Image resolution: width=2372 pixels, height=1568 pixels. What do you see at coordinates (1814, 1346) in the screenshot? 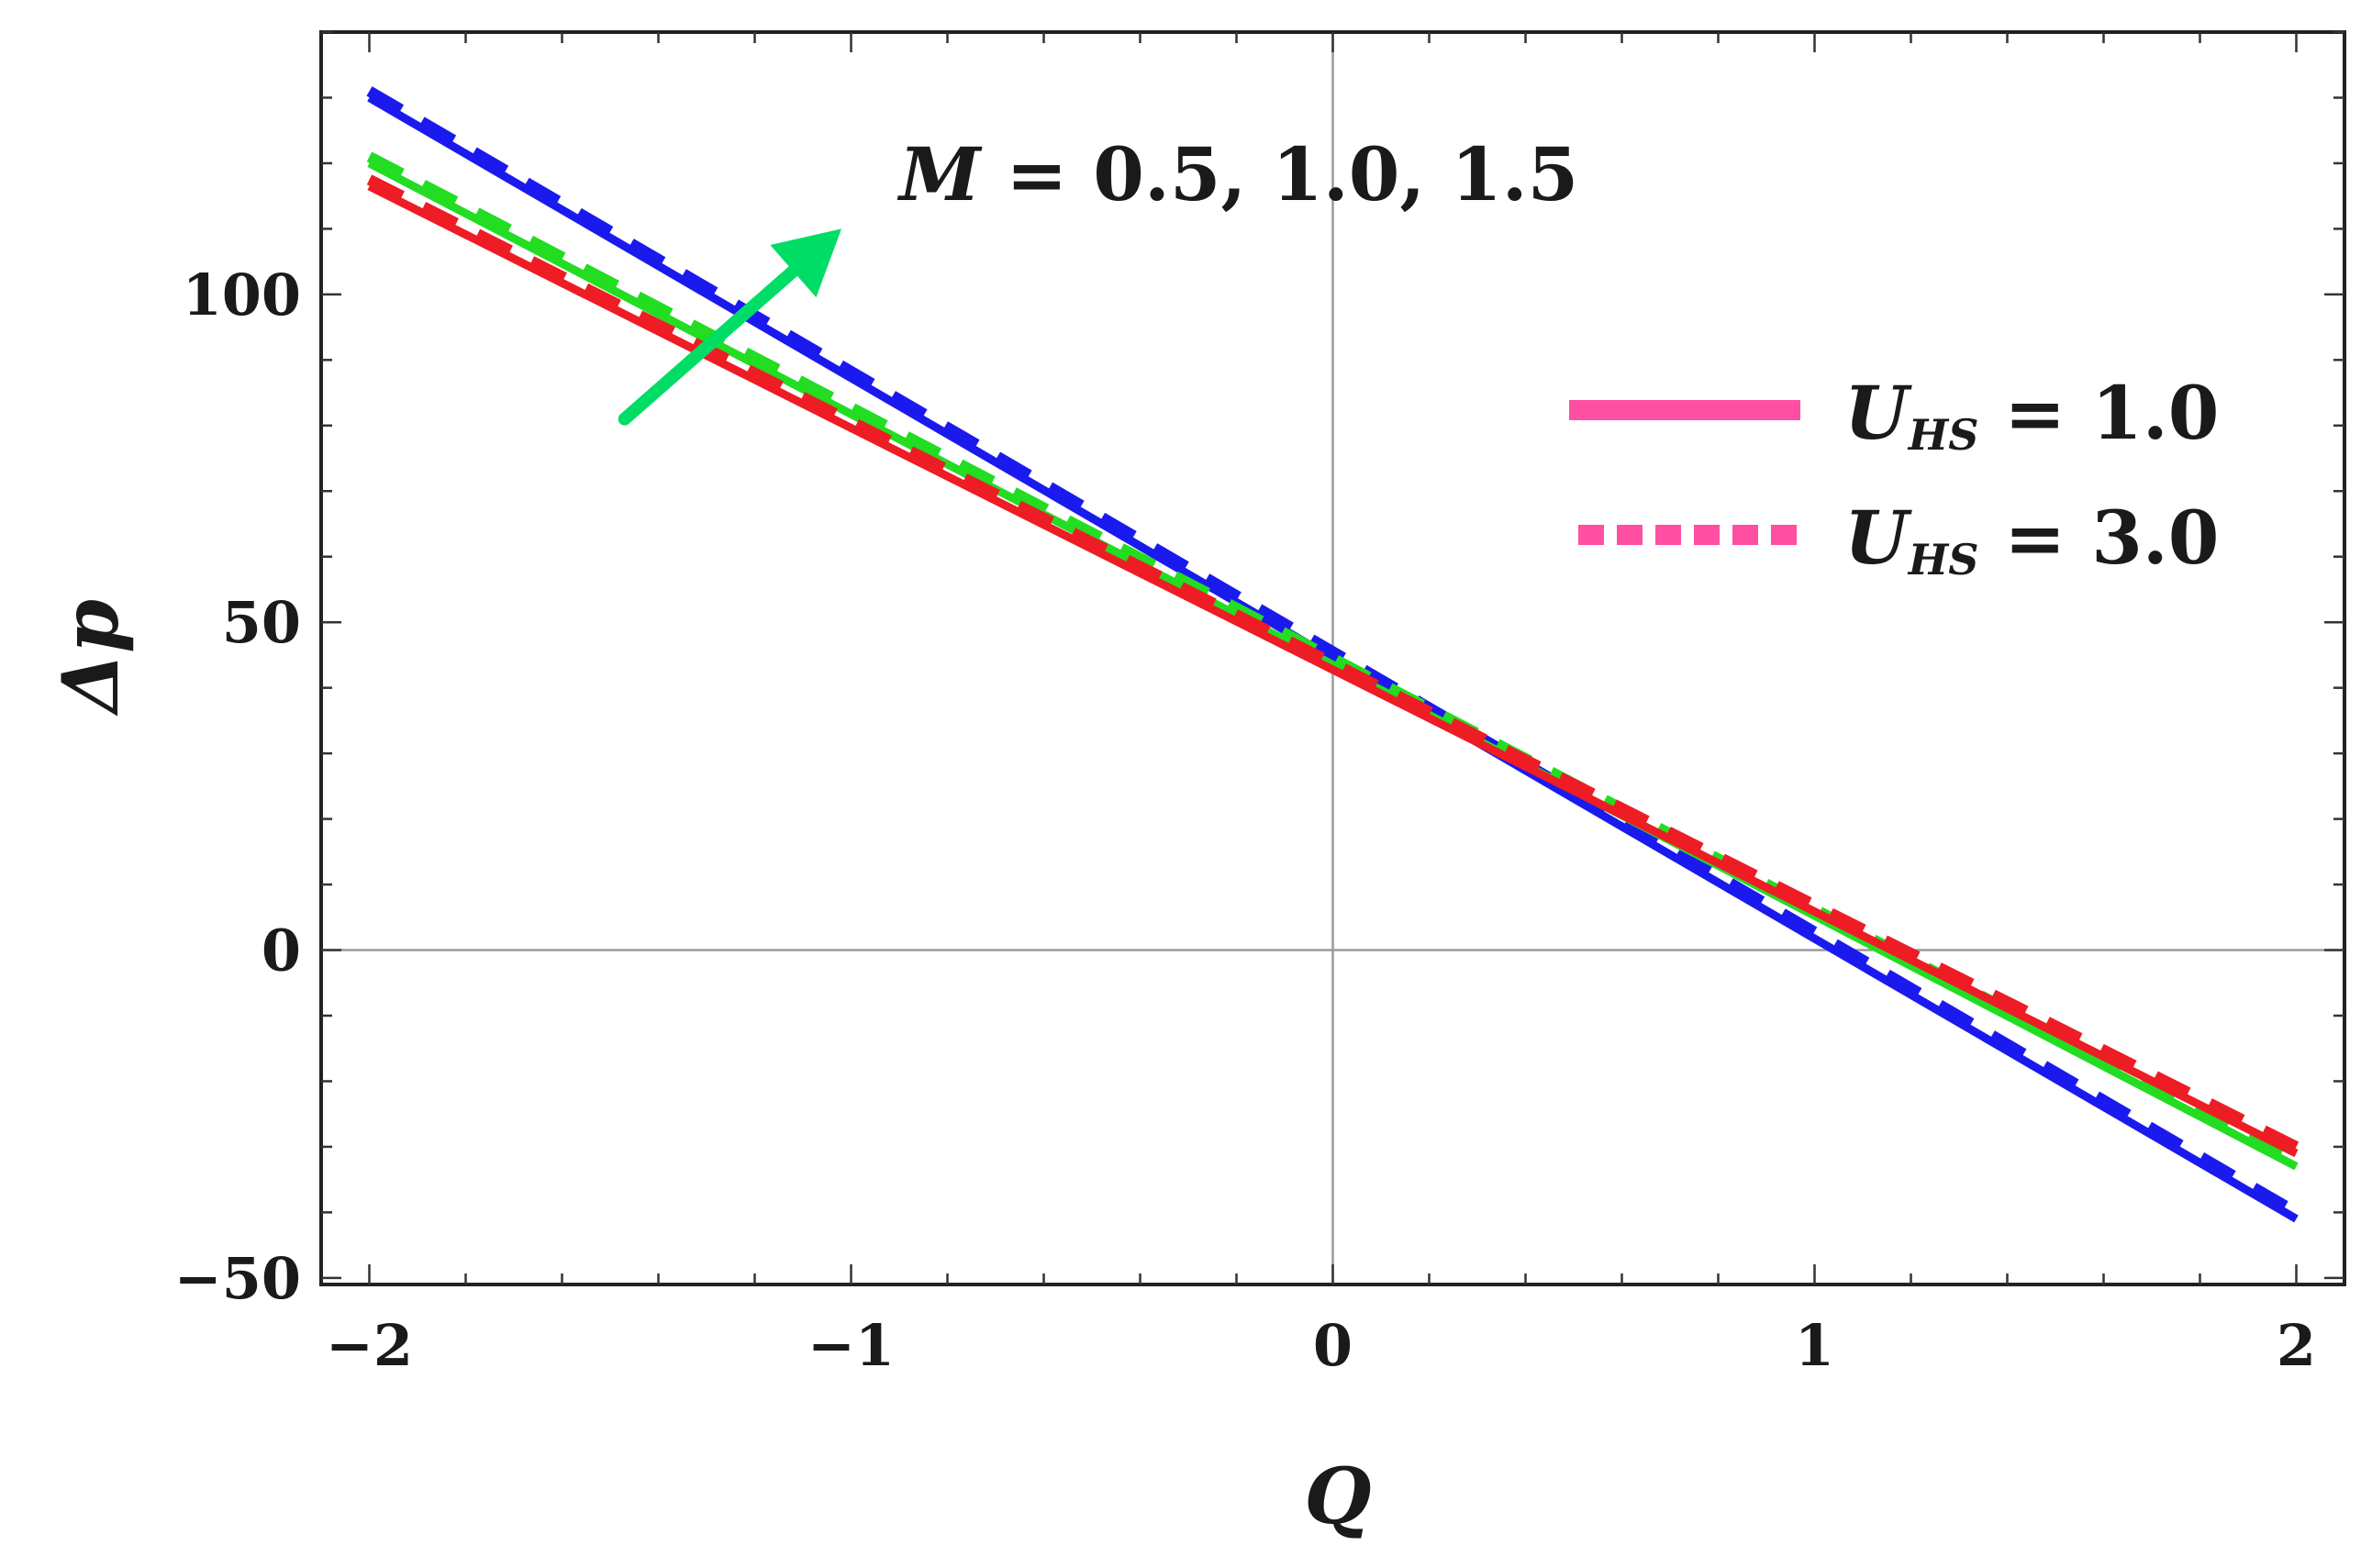
I see `x-tick-label: 1` at bounding box center [1814, 1346].